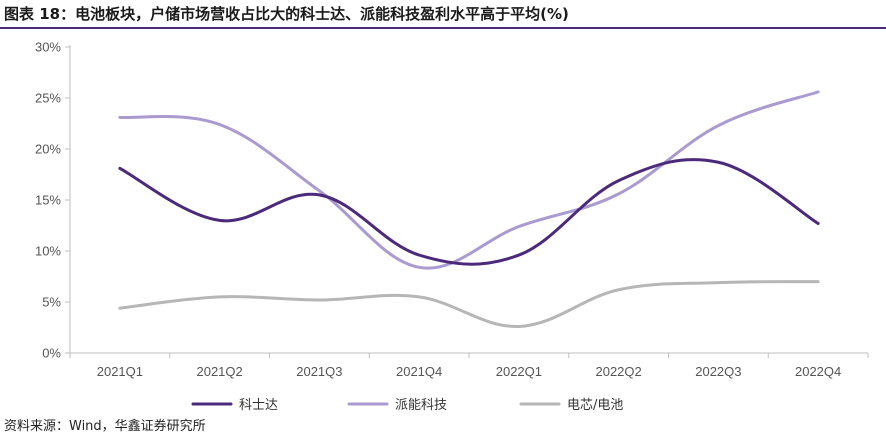  What do you see at coordinates (519, 371) in the screenshot?
I see `x-tick-label: 2022Q1` at bounding box center [519, 371].